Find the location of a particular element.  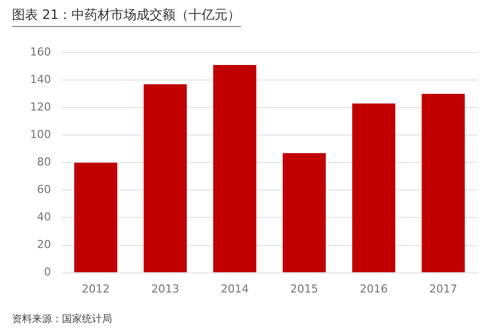

x-tick-label: 2016 is located at coordinates (374, 289).